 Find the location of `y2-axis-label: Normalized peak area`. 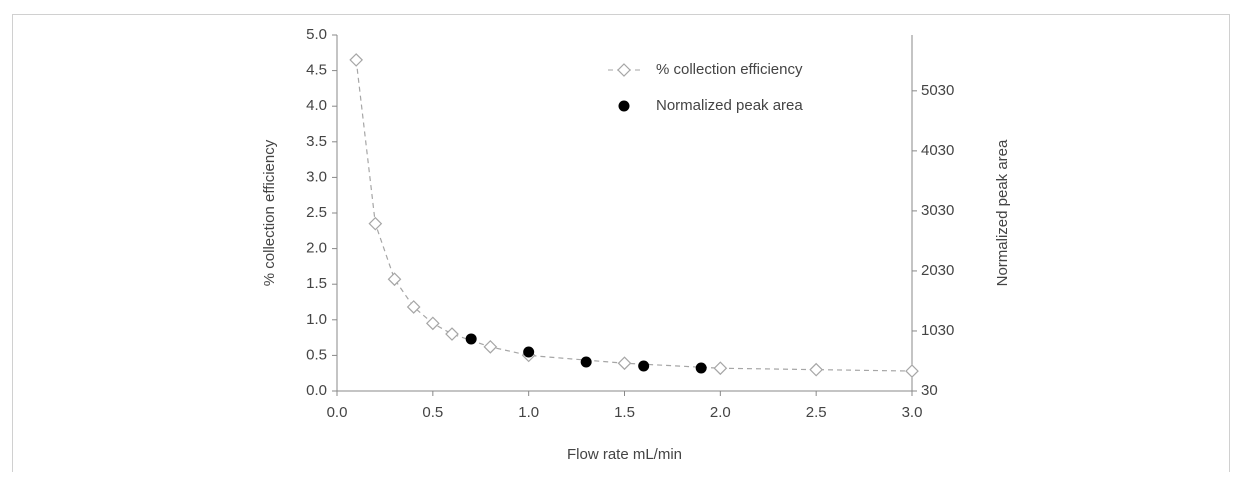

y2-axis-label: Normalized peak area is located at coordinates (1002, 212).